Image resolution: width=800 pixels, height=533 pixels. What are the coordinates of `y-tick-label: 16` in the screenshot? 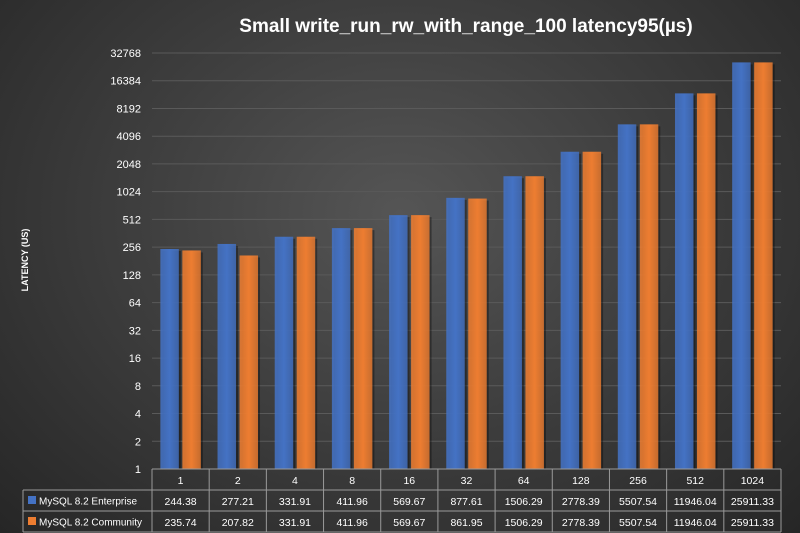 It's located at (135, 359).